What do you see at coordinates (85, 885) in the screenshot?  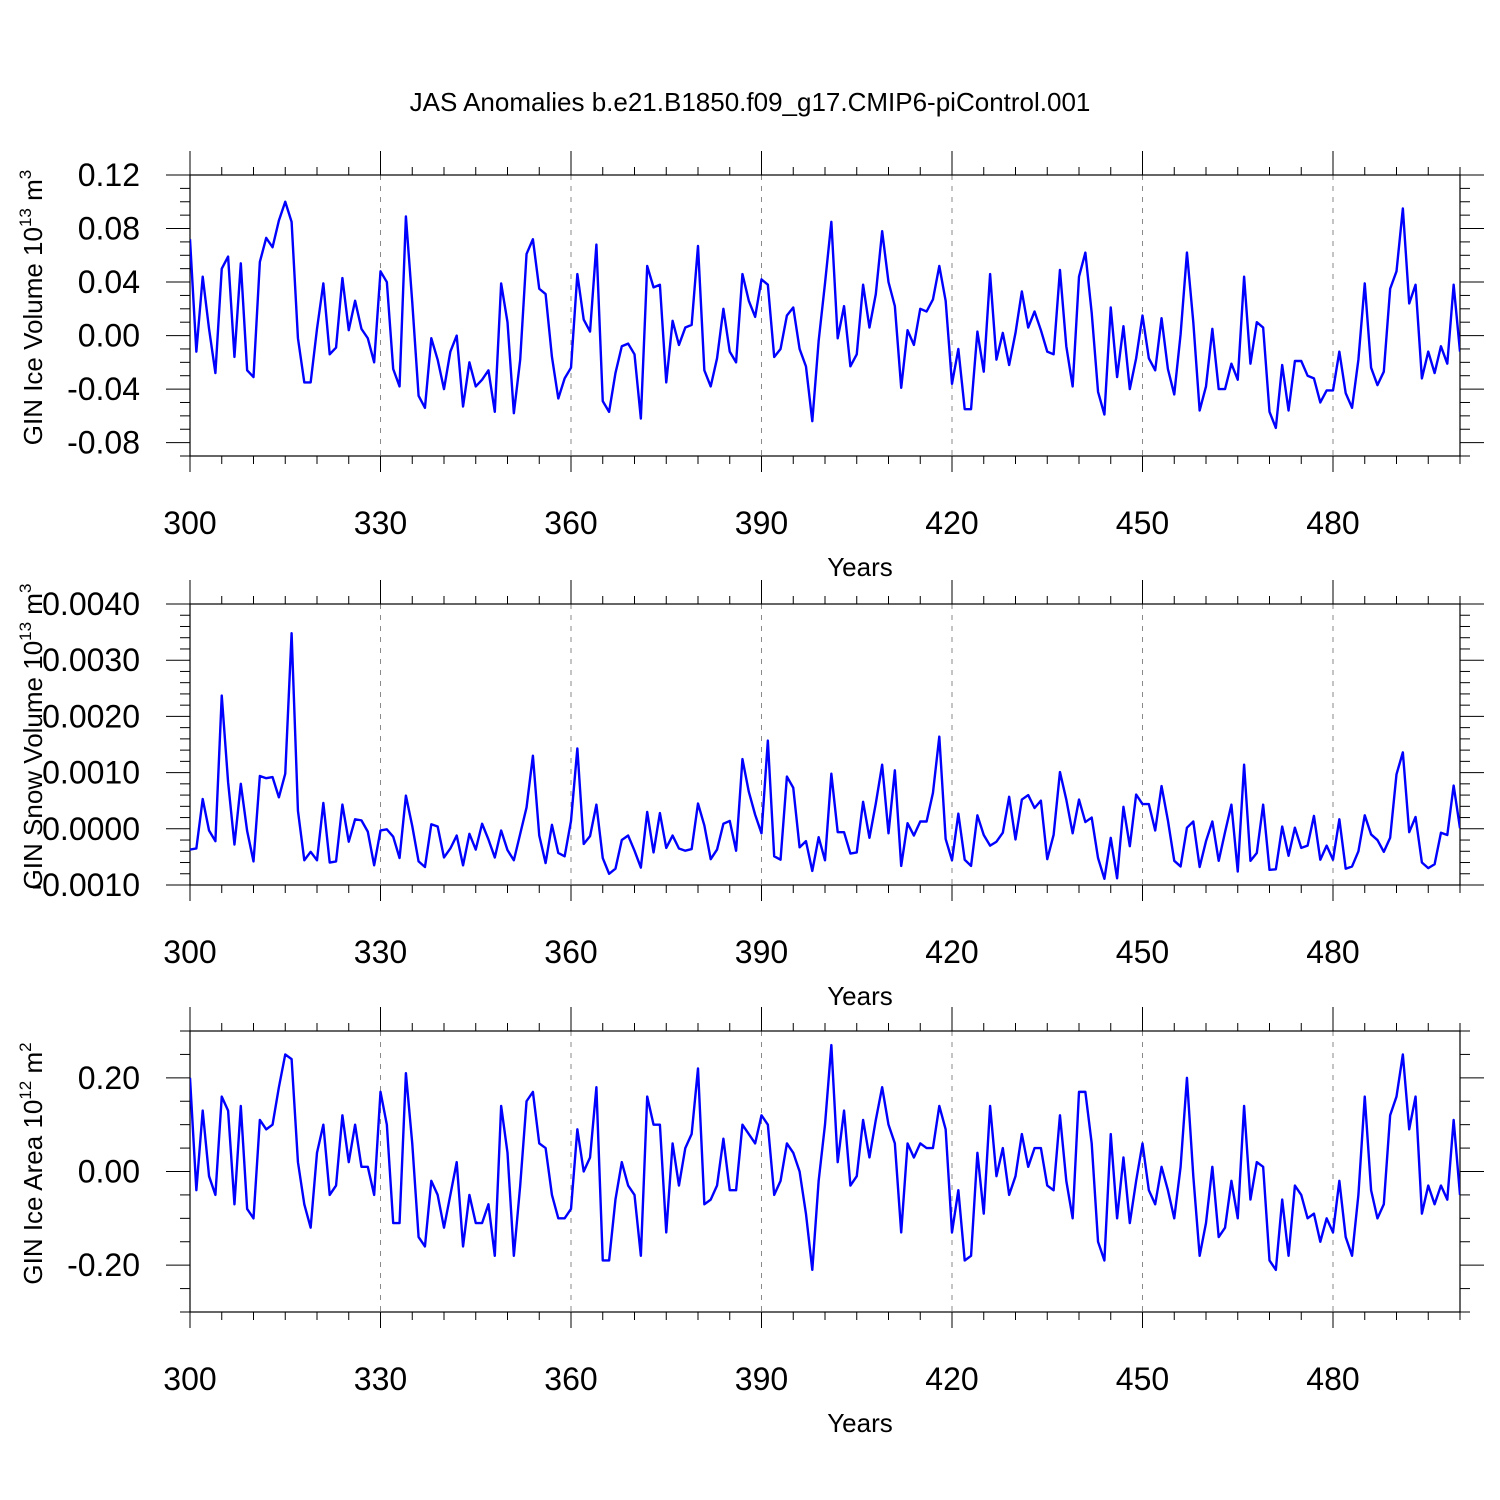 I see `y-tick-label: -0.0010` at bounding box center [85, 885].